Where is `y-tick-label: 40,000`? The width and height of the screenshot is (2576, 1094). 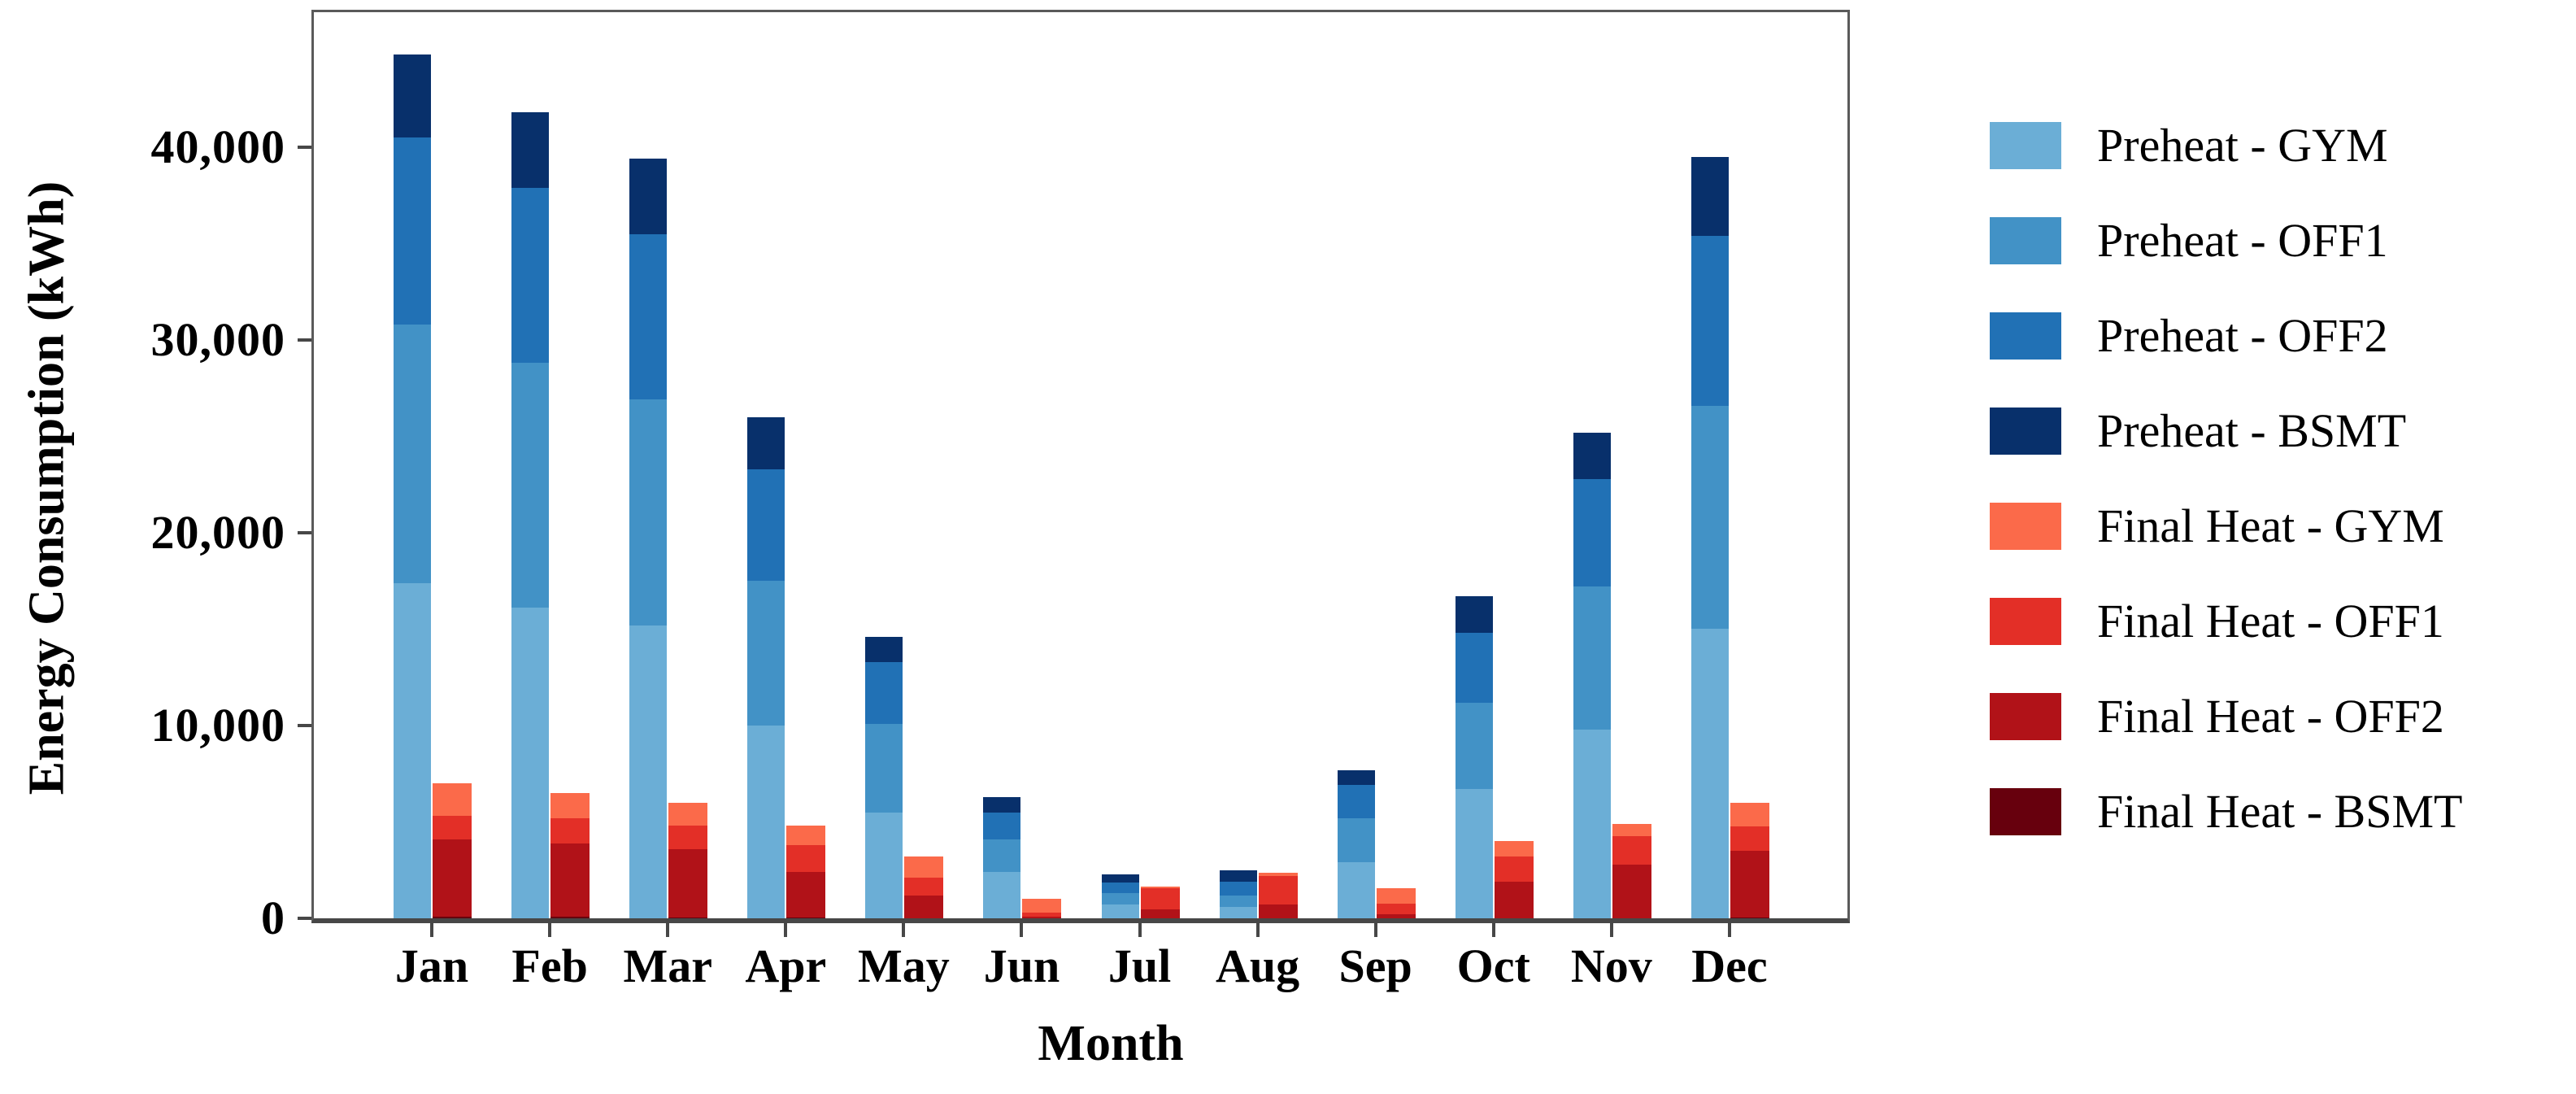
y-tick-label: 40,000 is located at coordinates (218, 146).